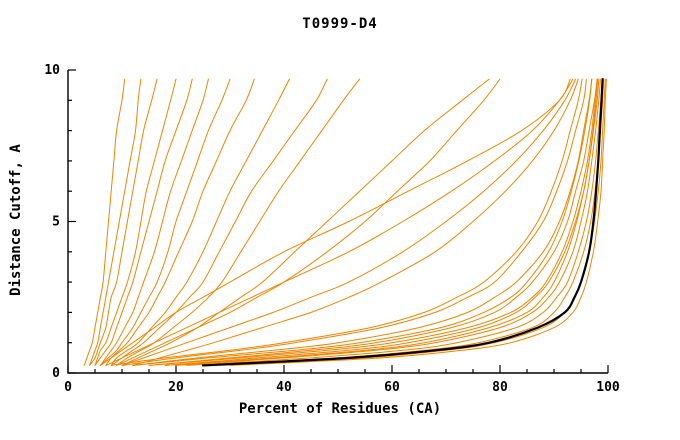 The width and height of the screenshot is (680, 440). Describe the element at coordinates (284, 387) in the screenshot. I see `x-tick-label: 40` at that location.